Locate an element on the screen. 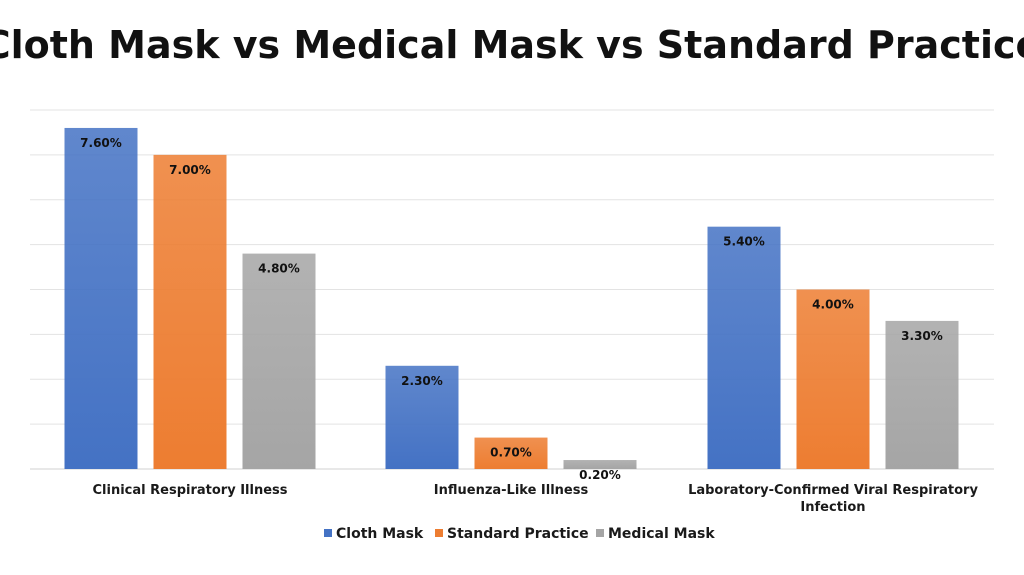 The height and width of the screenshot is (575, 1024). legend-item: Cloth Mask is located at coordinates (374, 534).